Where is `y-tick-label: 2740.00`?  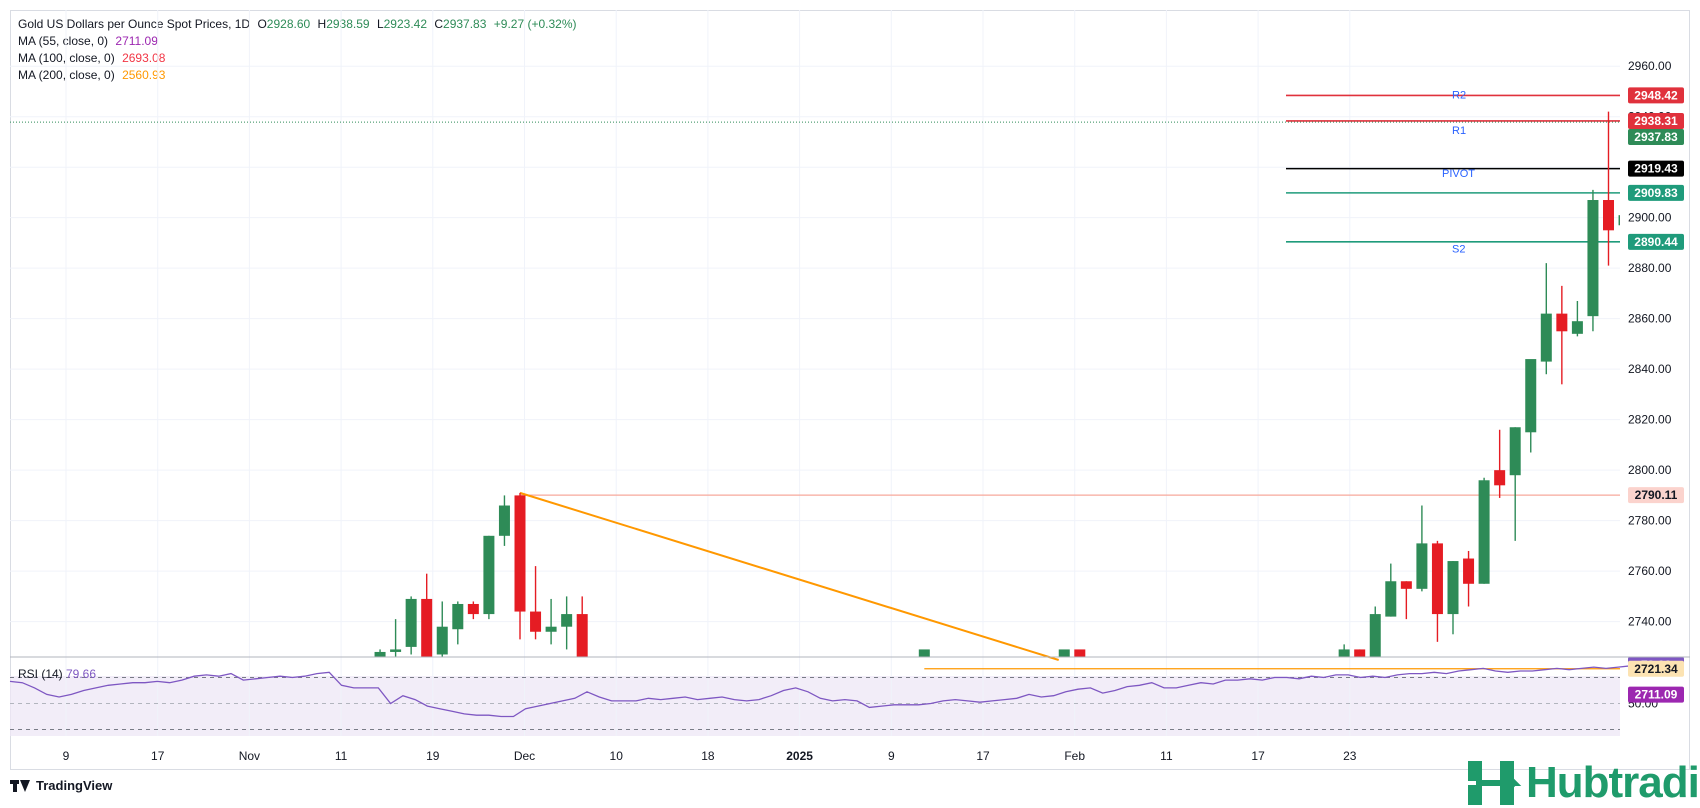
y-tick-label: 2740.00 is located at coordinates (1650, 622).